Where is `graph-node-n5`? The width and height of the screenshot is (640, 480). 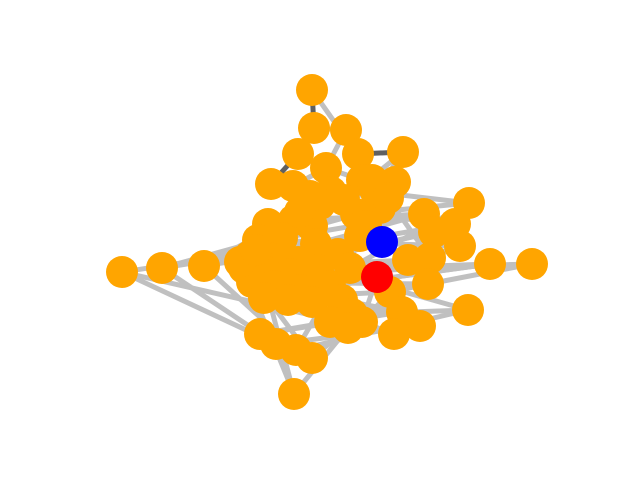 graph-node-n5 is located at coordinates (358, 154).